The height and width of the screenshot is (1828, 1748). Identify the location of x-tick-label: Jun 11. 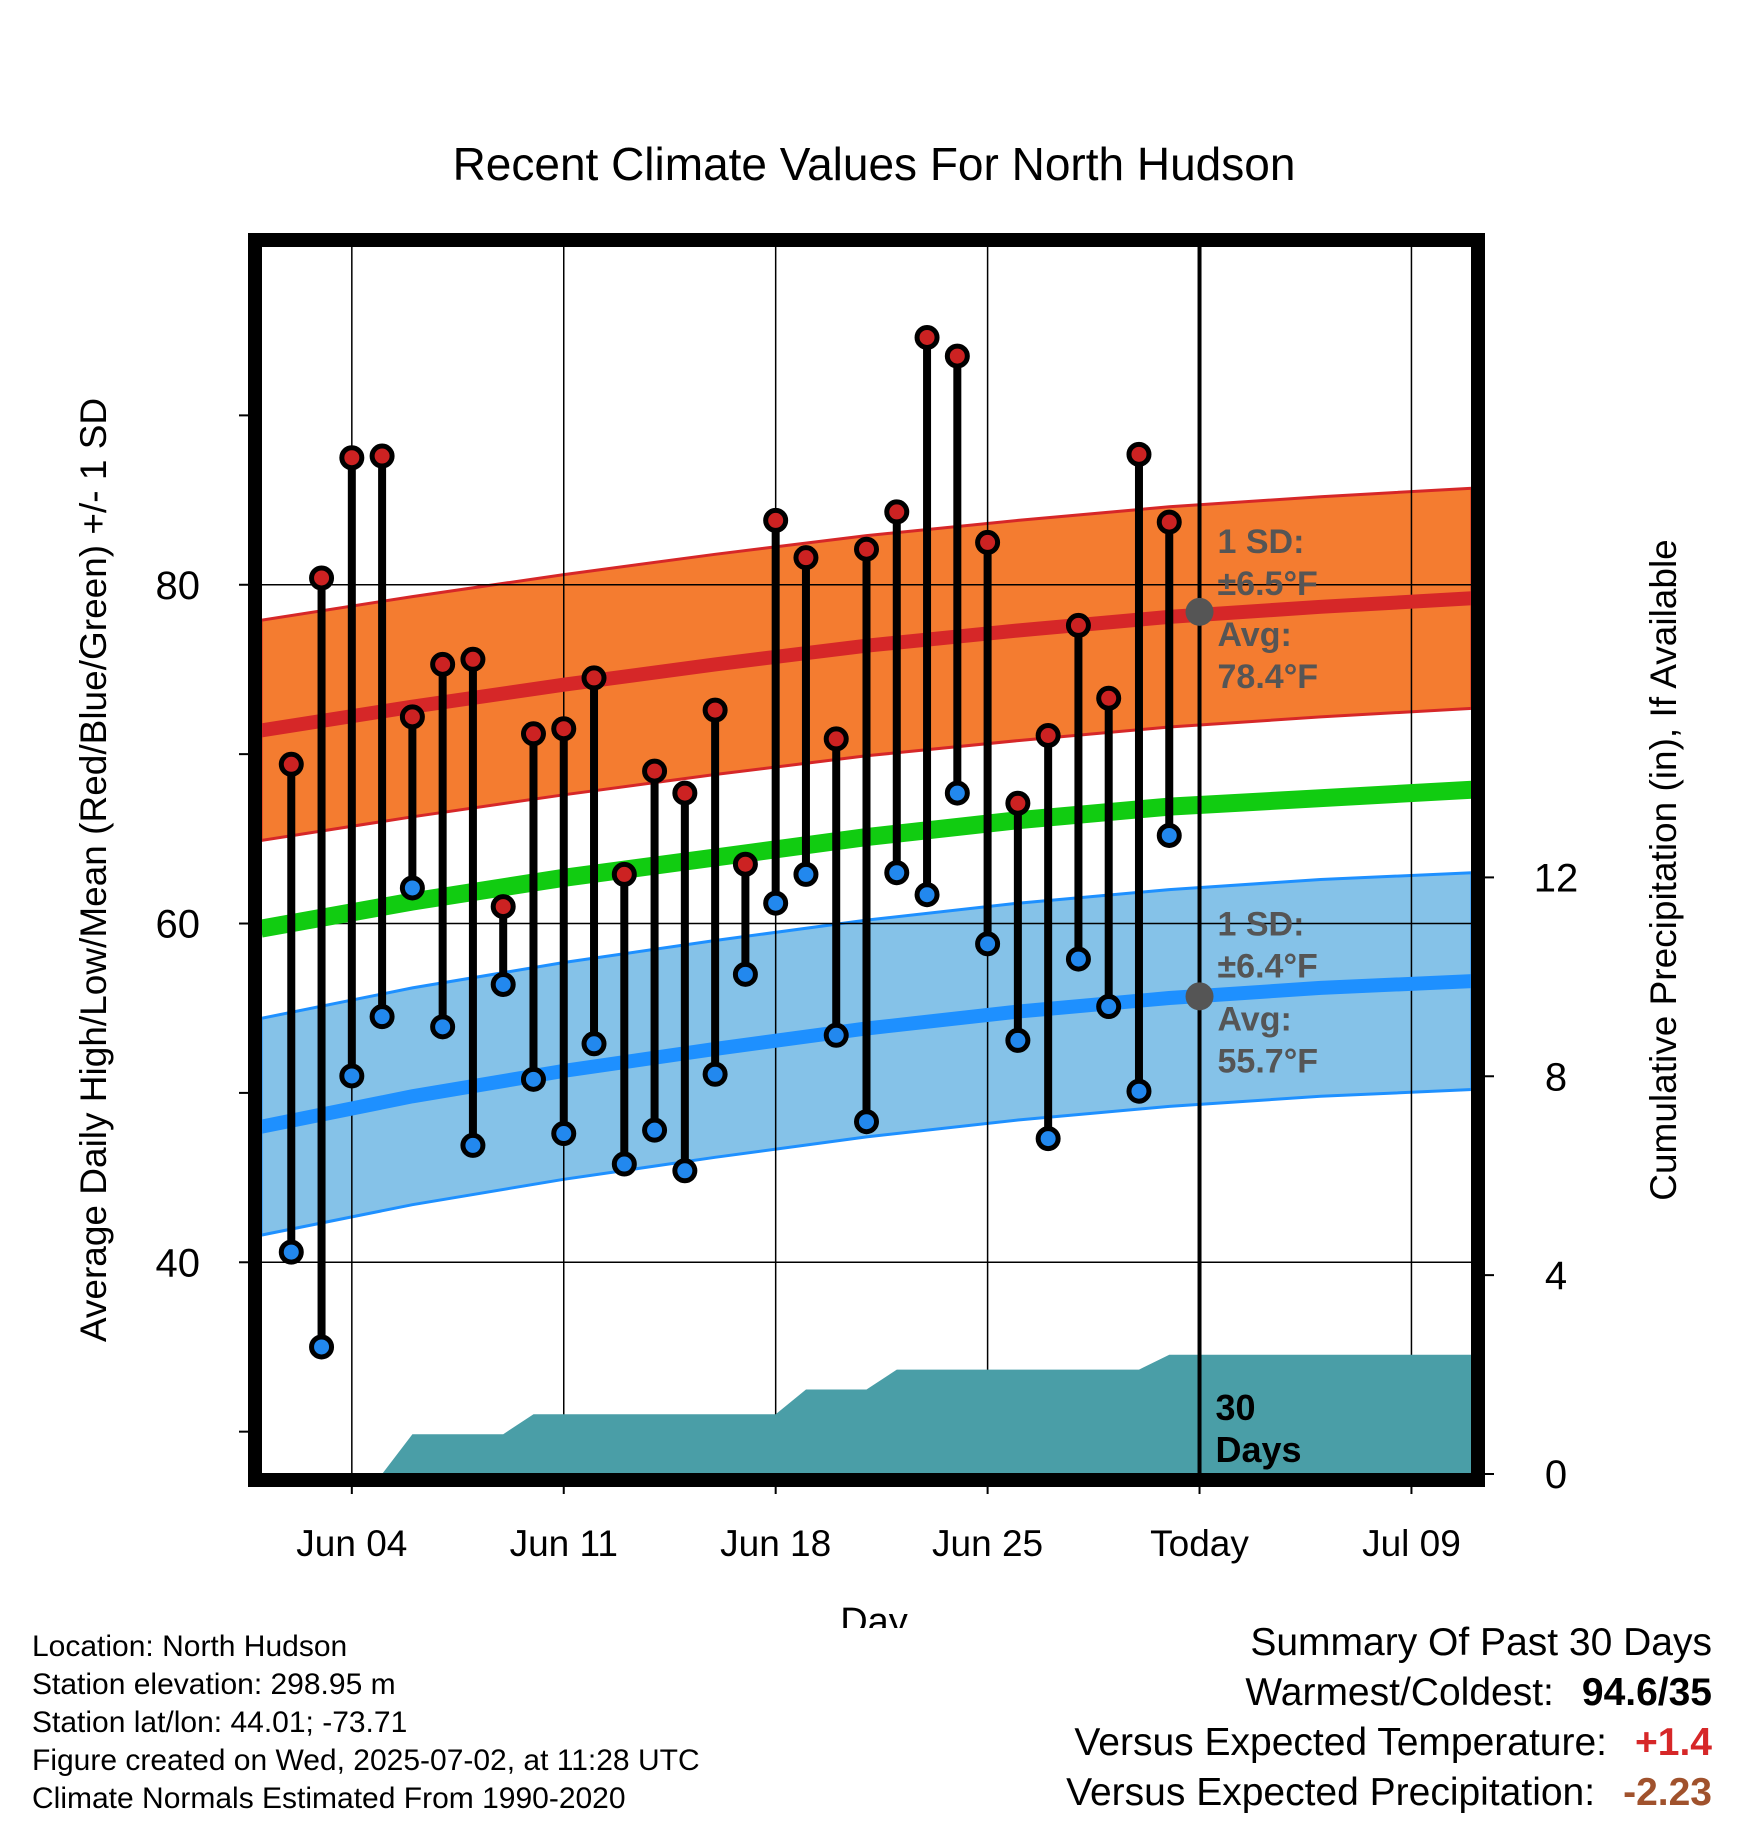
(564, 1543).